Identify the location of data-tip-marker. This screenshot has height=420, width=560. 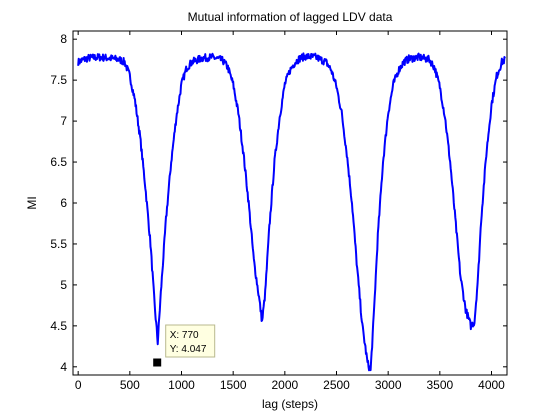
(157, 362).